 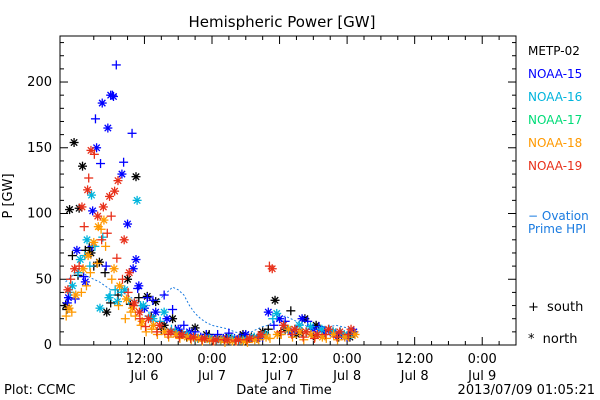 What do you see at coordinates (554, 51) in the screenshot?
I see `legend-entry: METP-02` at bounding box center [554, 51].